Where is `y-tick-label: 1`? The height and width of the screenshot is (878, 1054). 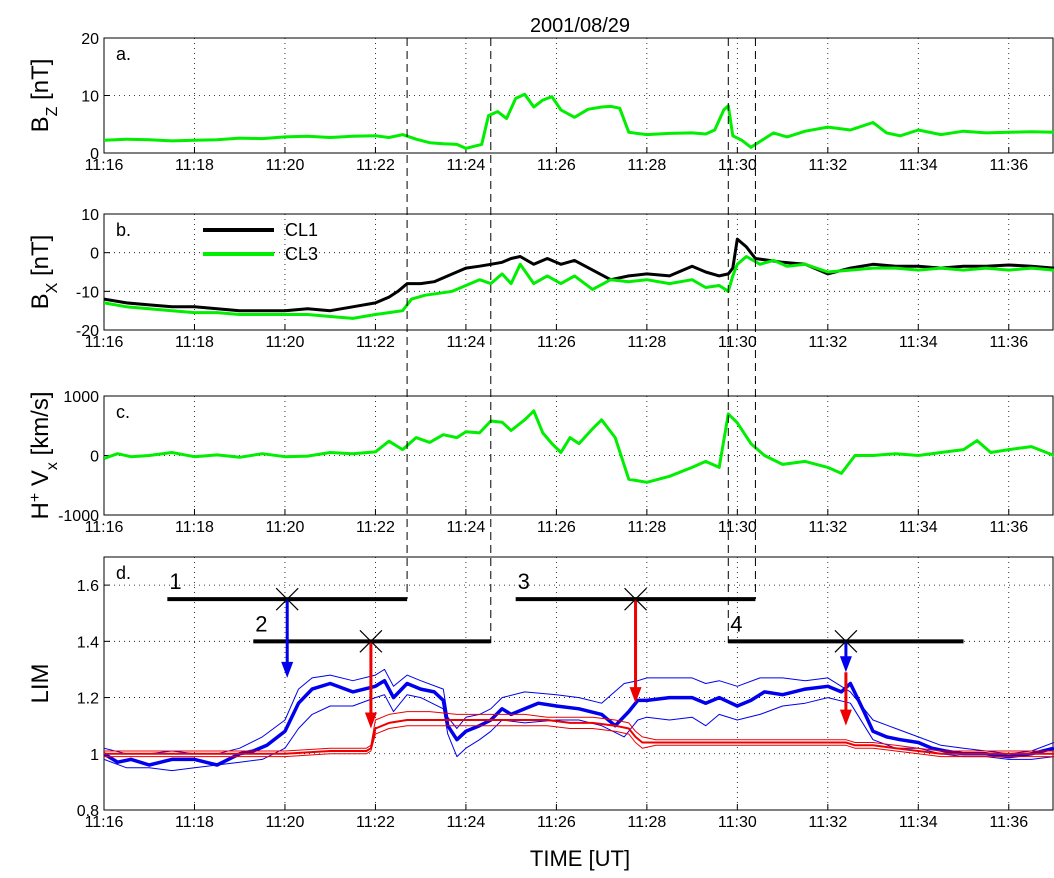 y-tick-label: 1 is located at coordinates (94, 755).